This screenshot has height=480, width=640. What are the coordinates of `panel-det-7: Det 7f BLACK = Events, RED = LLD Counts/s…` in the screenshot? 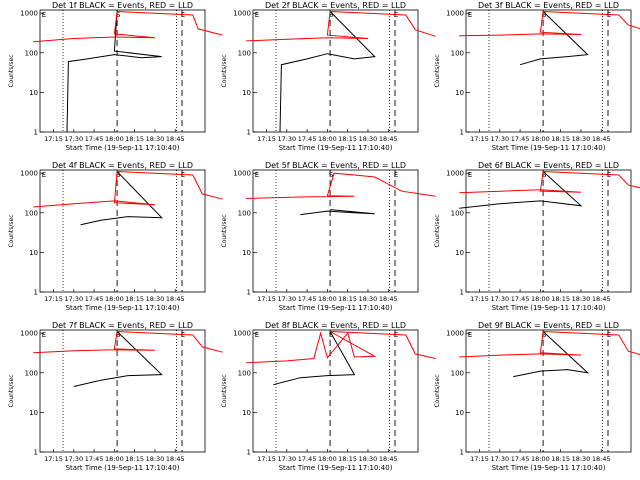 It's located at (115, 396).